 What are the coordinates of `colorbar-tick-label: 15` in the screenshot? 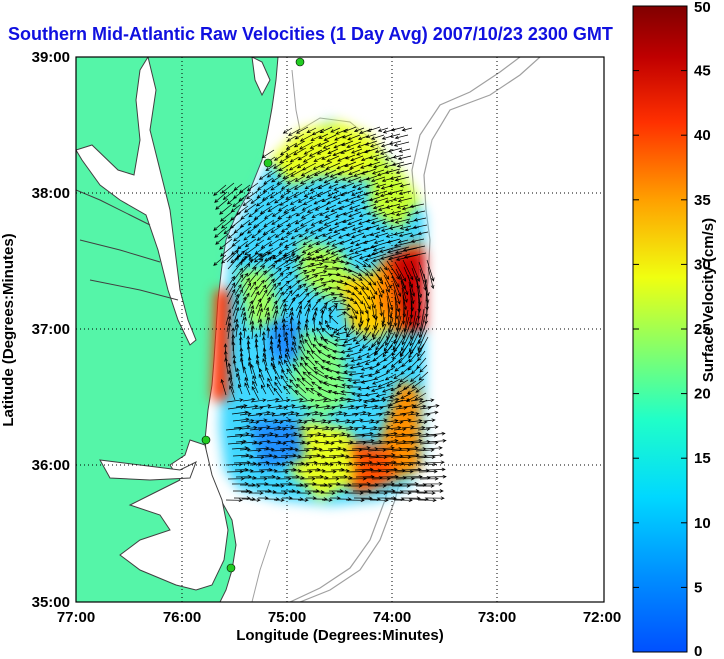 It's located at (702, 458).